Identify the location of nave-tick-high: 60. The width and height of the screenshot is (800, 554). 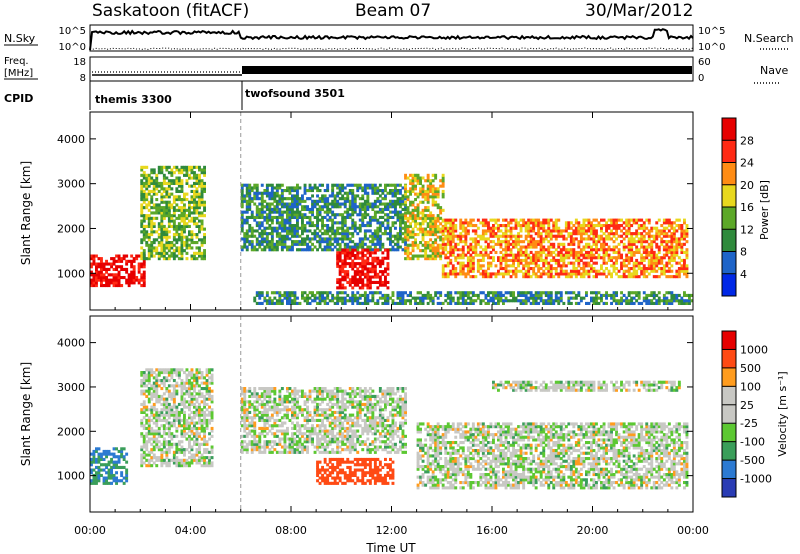
(704, 62).